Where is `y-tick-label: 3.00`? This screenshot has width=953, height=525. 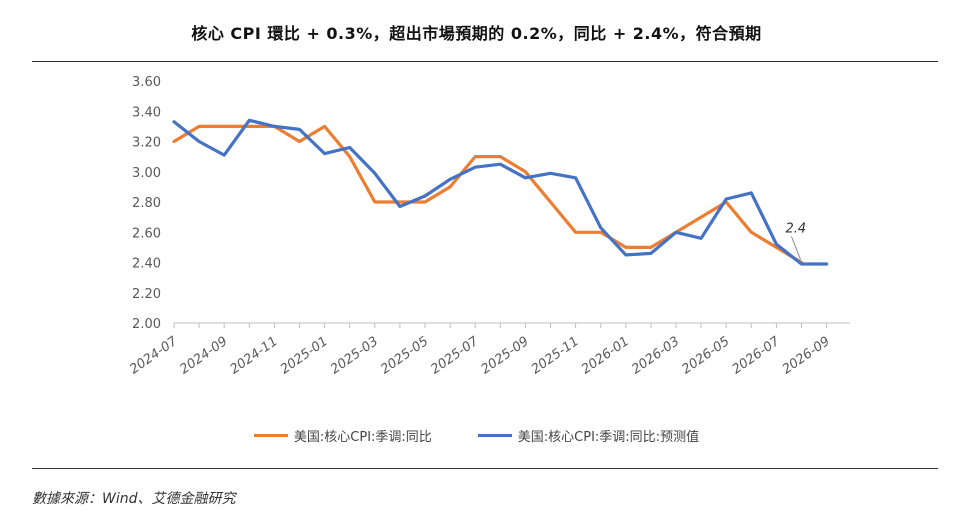
y-tick-label: 3.00 is located at coordinates (146, 173).